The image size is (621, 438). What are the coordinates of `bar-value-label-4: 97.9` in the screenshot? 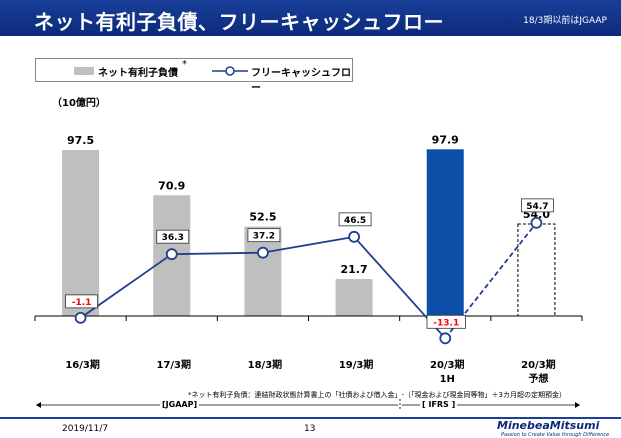 It's located at (445, 139).